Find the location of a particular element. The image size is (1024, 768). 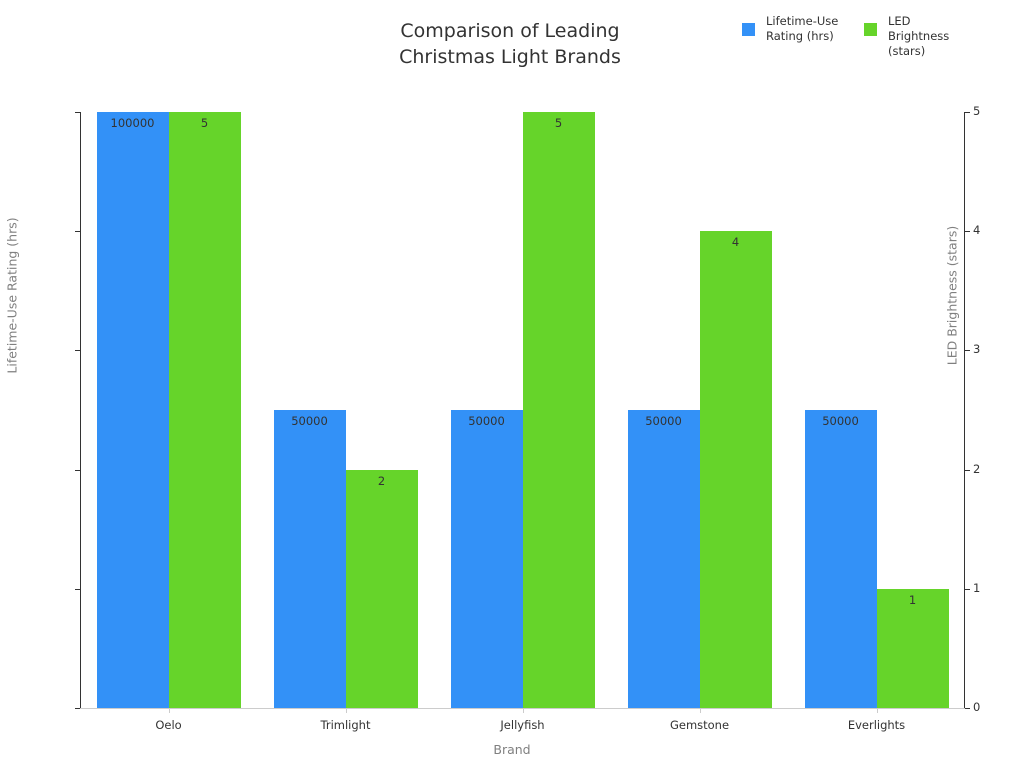

y-axis-left-title: Lifetime-Use Rating (hrs) is located at coordinates (12, 295).